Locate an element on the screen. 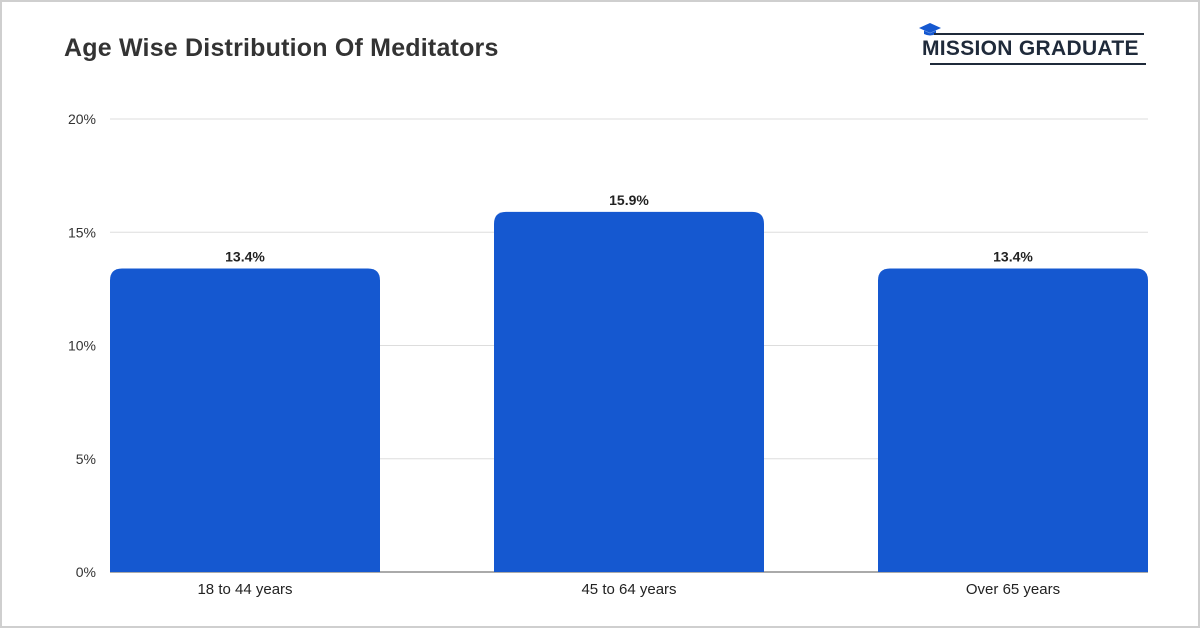 This screenshot has height=628, width=1200. bar-value-label: 15.9% is located at coordinates (629, 200).